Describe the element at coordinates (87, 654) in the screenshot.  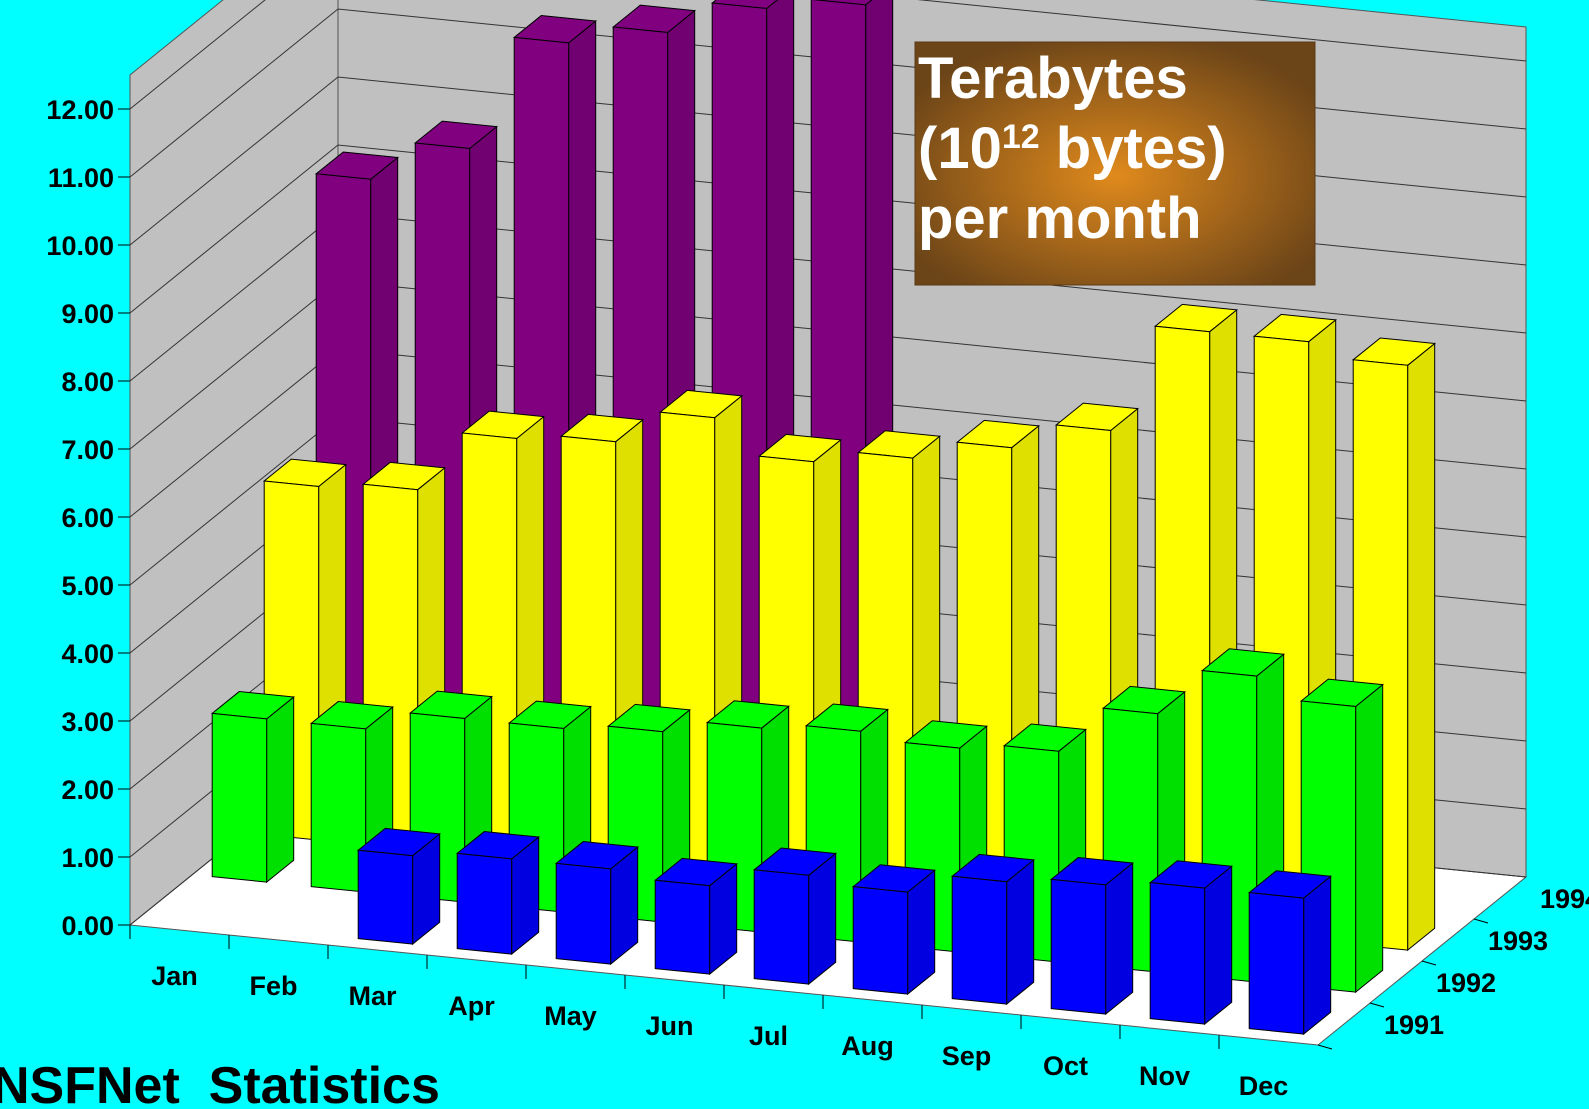
I see `y-tick-label: 4.00` at that location.